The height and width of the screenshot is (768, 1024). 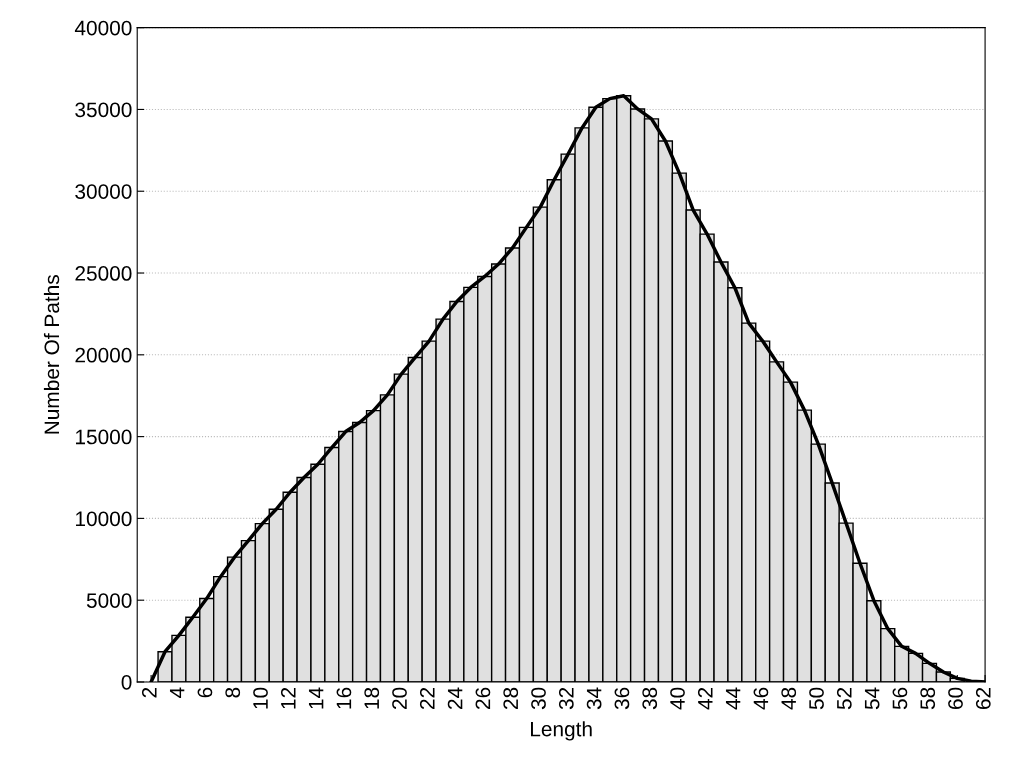 I want to click on x-tick-label: 16, so click(x=344, y=698).